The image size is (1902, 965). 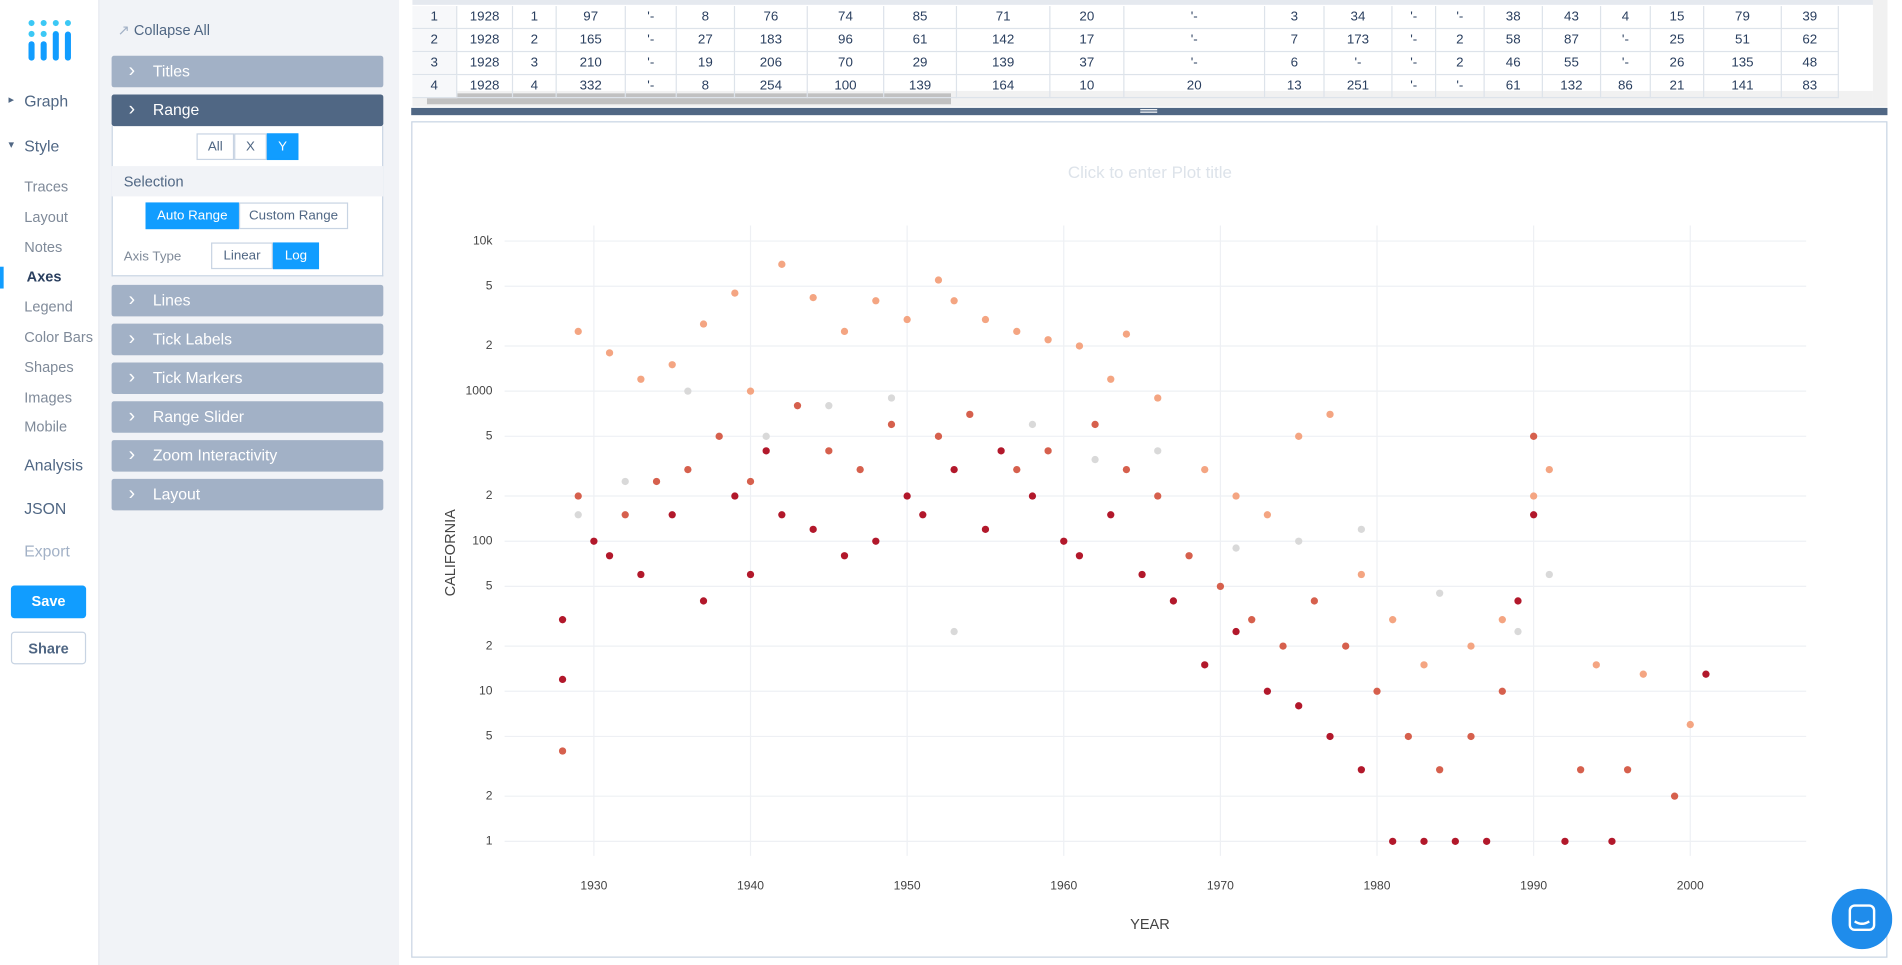 I want to click on divider-handle, so click(x=1149, y=111).